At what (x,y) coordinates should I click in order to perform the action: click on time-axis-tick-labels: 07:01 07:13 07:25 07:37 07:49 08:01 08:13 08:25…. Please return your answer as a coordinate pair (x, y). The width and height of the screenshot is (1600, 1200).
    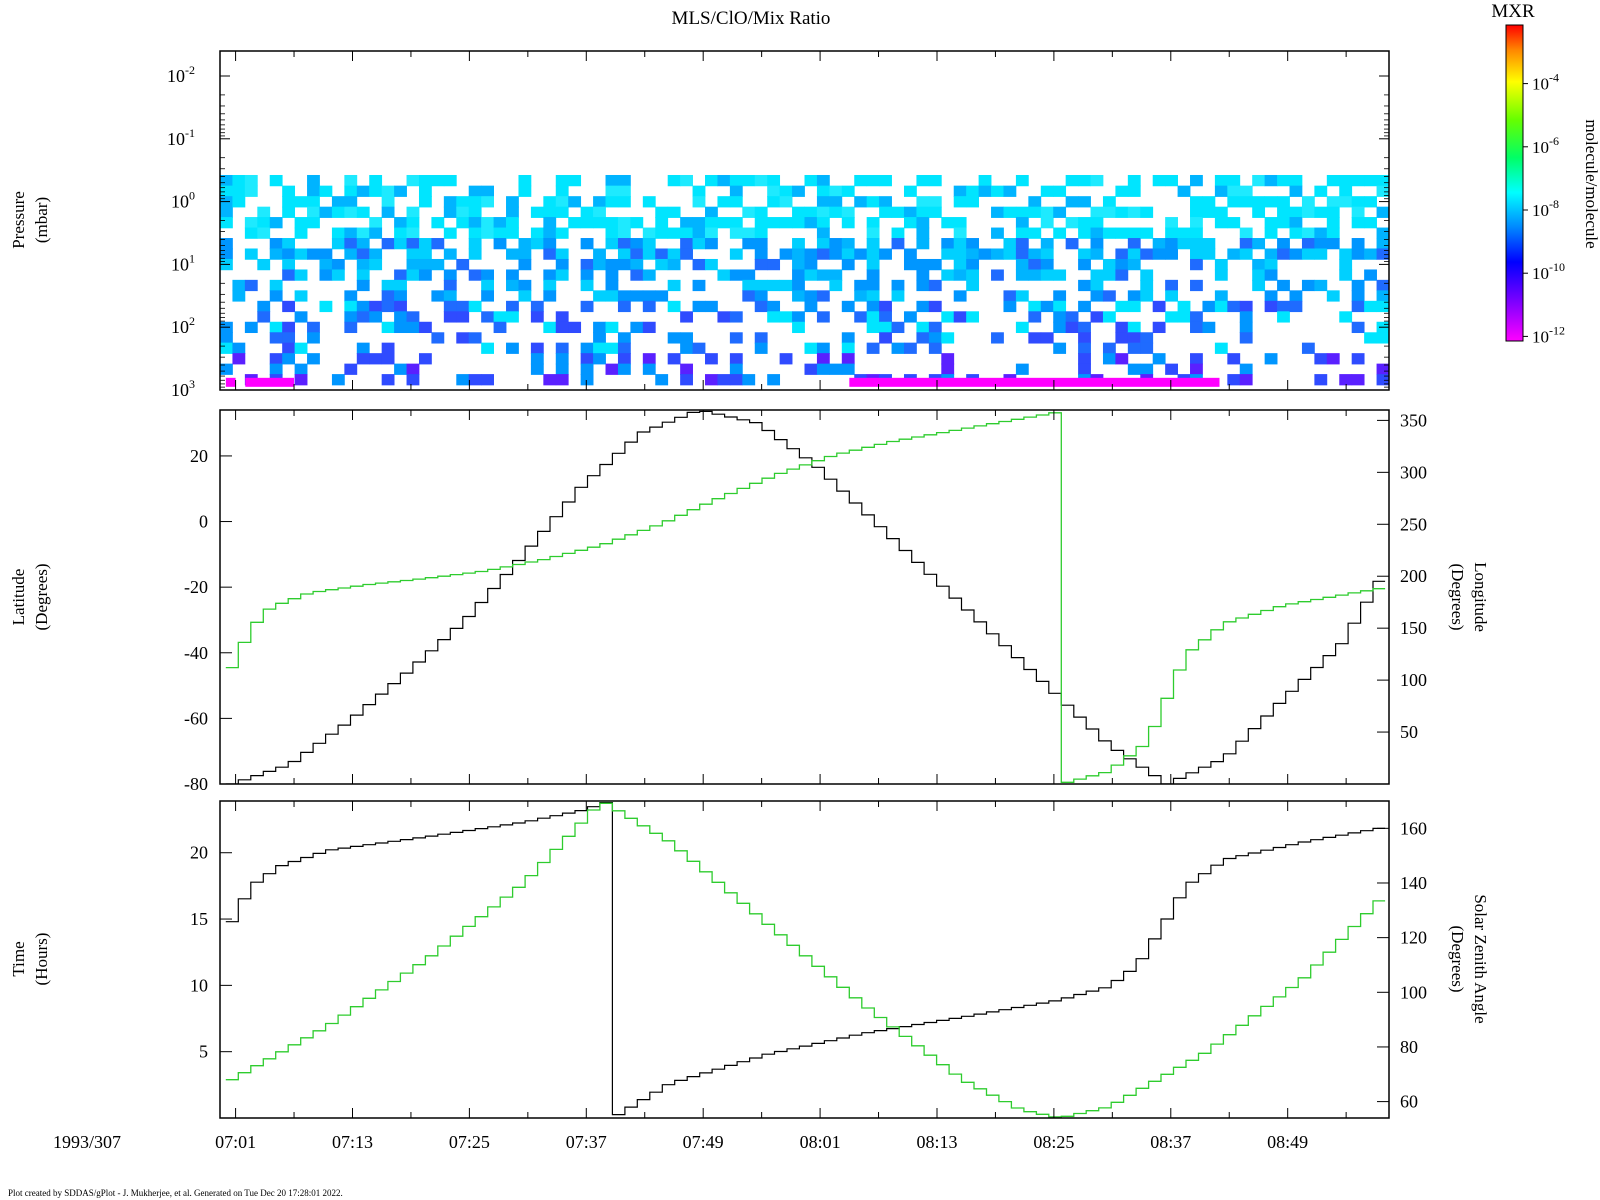
    Looking at the image, I should click on (761, 1142).